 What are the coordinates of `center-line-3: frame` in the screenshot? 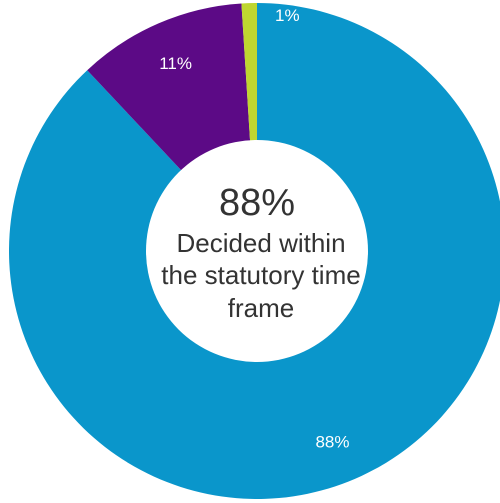 It's located at (261, 308).